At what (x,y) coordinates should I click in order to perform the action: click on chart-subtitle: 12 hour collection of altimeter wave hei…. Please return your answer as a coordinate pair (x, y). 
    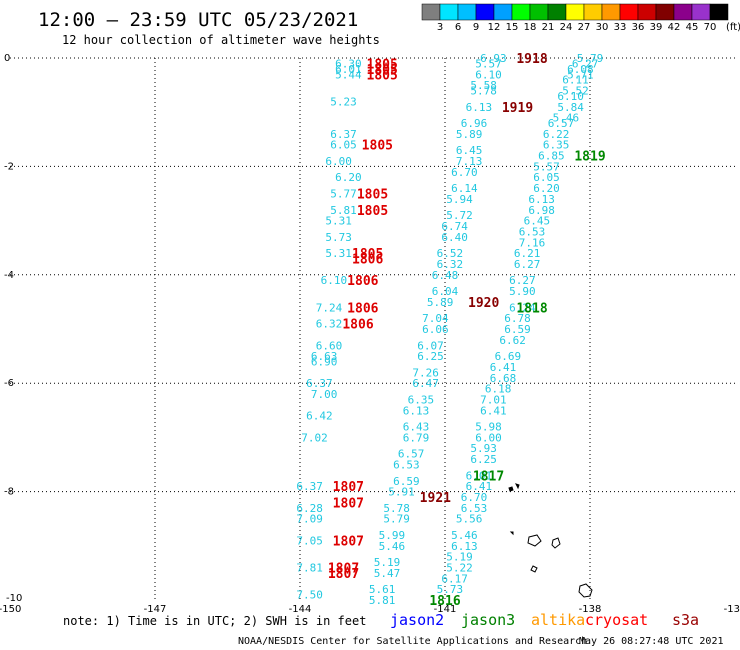
    Looking at the image, I should click on (221, 40).